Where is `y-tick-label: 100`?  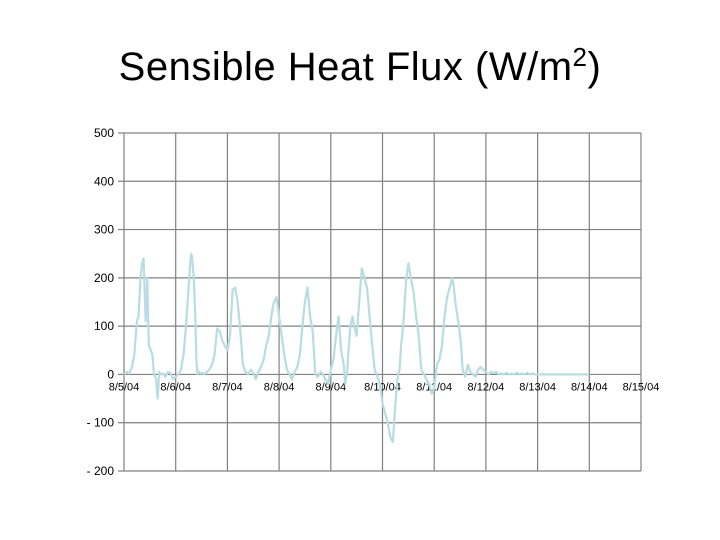
y-tick-label: 100 is located at coordinates (104, 326).